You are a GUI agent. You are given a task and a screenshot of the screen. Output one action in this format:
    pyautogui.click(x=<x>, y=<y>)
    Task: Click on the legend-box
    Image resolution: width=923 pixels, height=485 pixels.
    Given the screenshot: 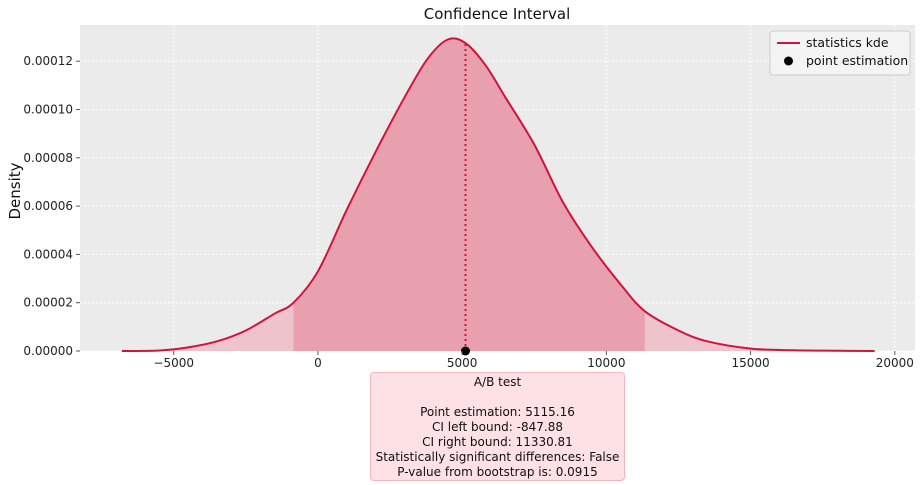 What is the action you would take?
    pyautogui.click(x=840, y=53)
    